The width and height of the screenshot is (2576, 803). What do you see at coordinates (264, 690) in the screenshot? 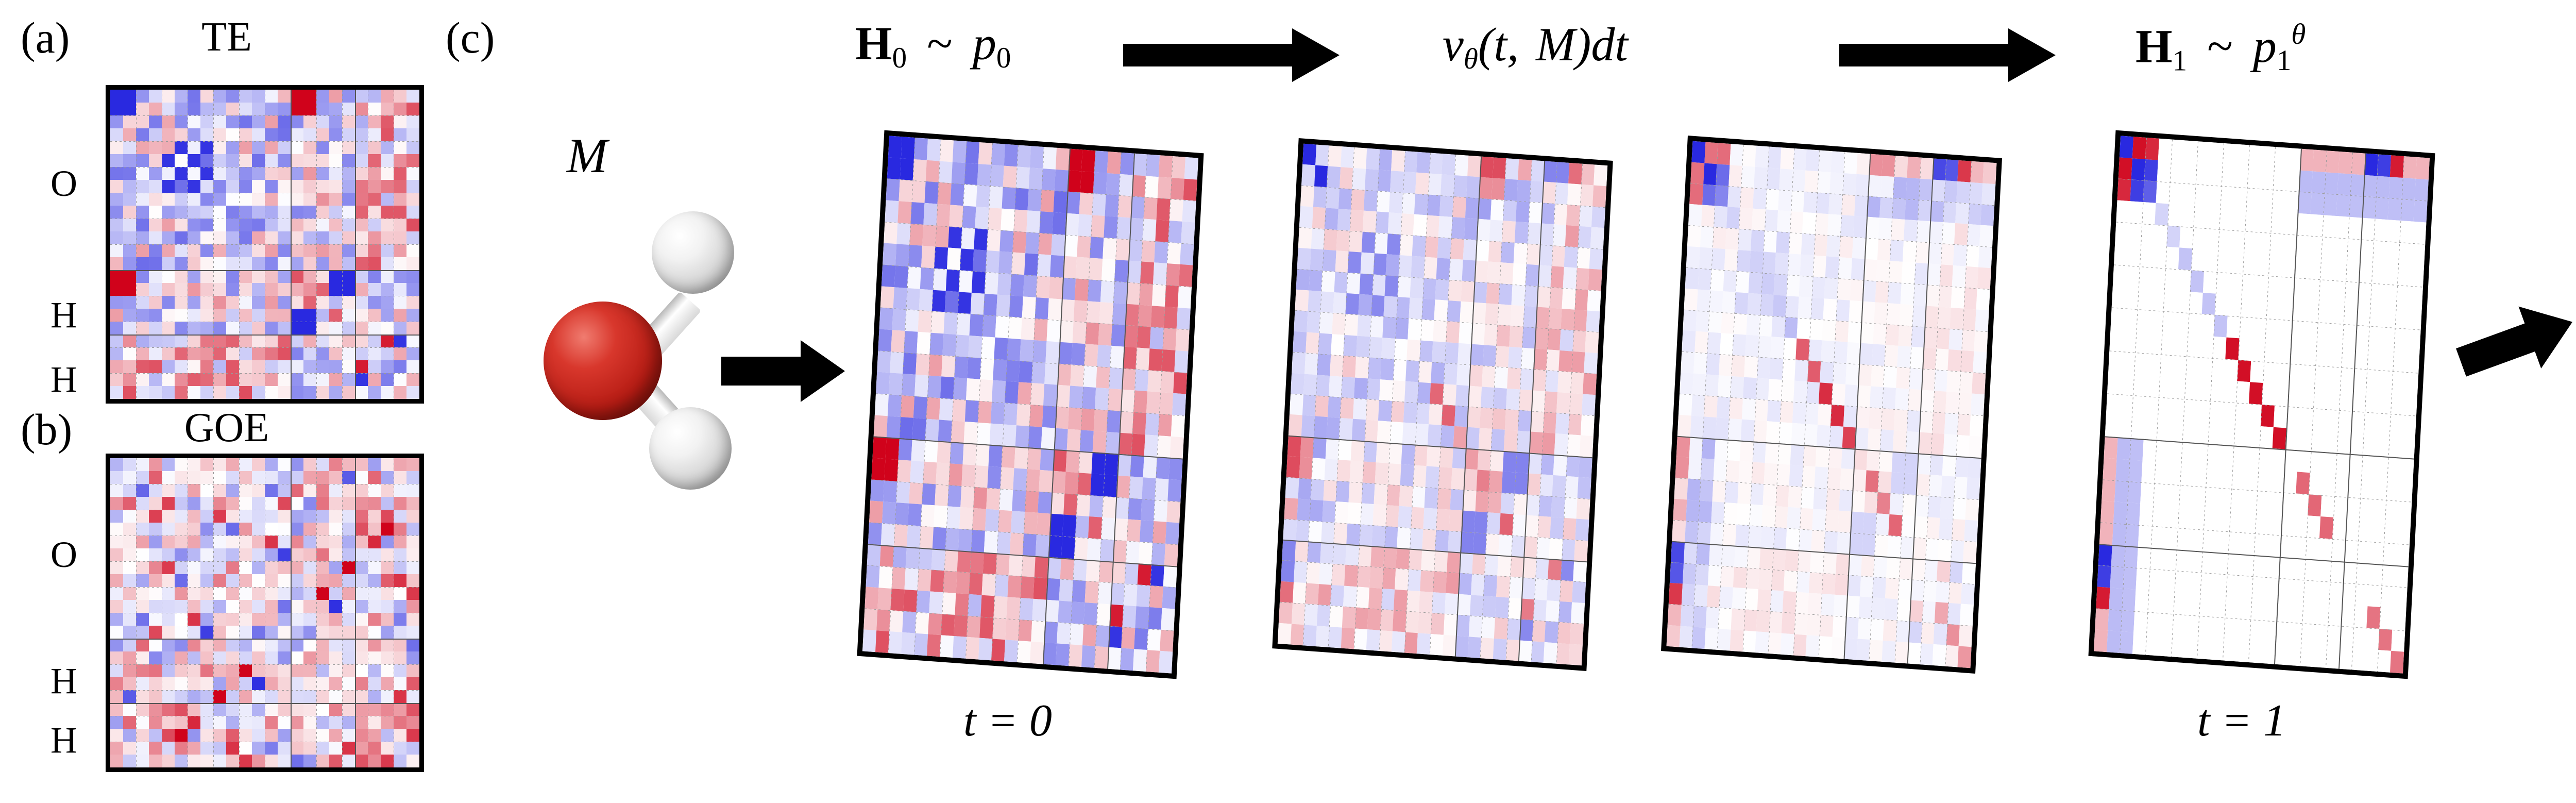
I see `suborbital-gridline` at bounding box center [264, 690].